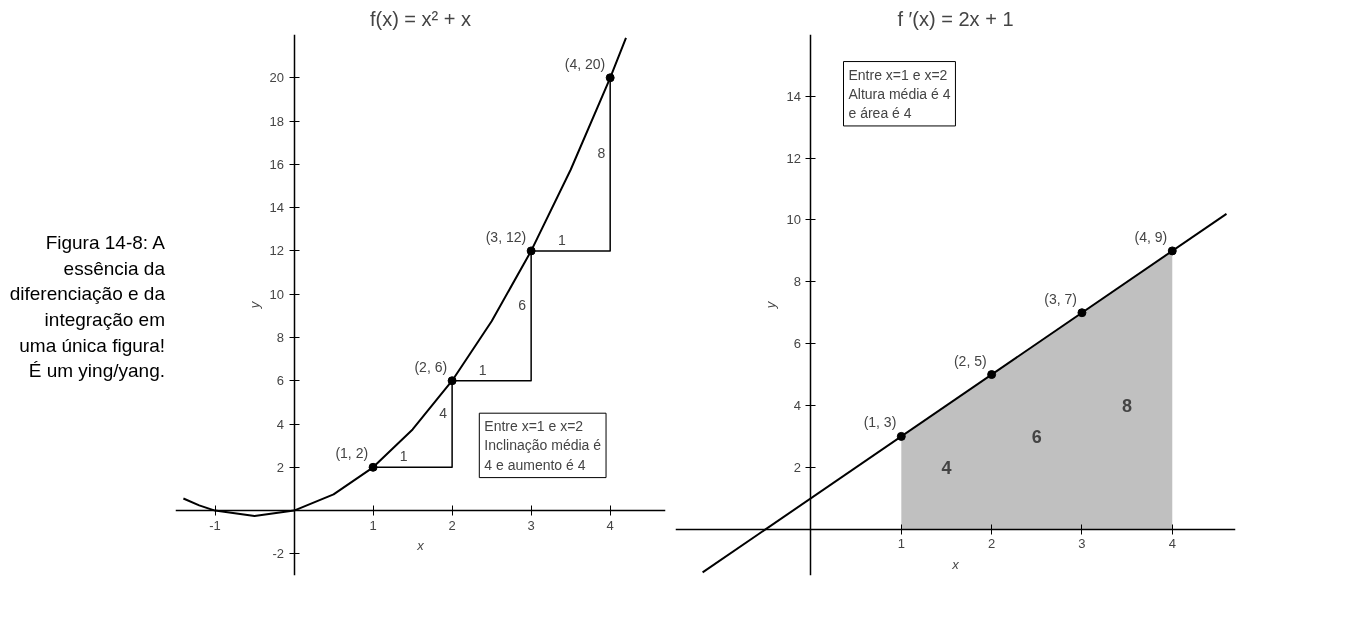 The image size is (1350, 619). Describe the element at coordinates (420, 18) in the screenshot. I see `chart-title: f(x) = x² + x` at that location.